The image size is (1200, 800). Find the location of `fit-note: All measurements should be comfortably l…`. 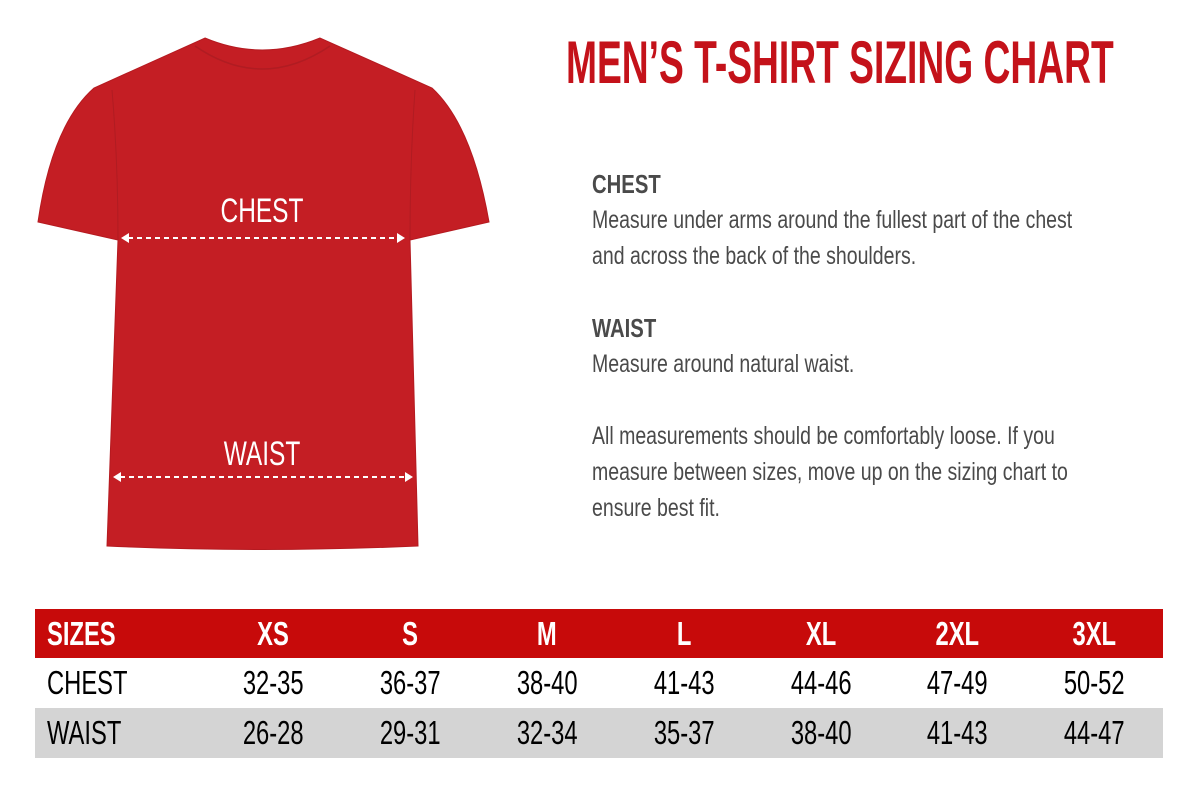

fit-note: All measurements should be comfortably l… is located at coordinates (845, 472).